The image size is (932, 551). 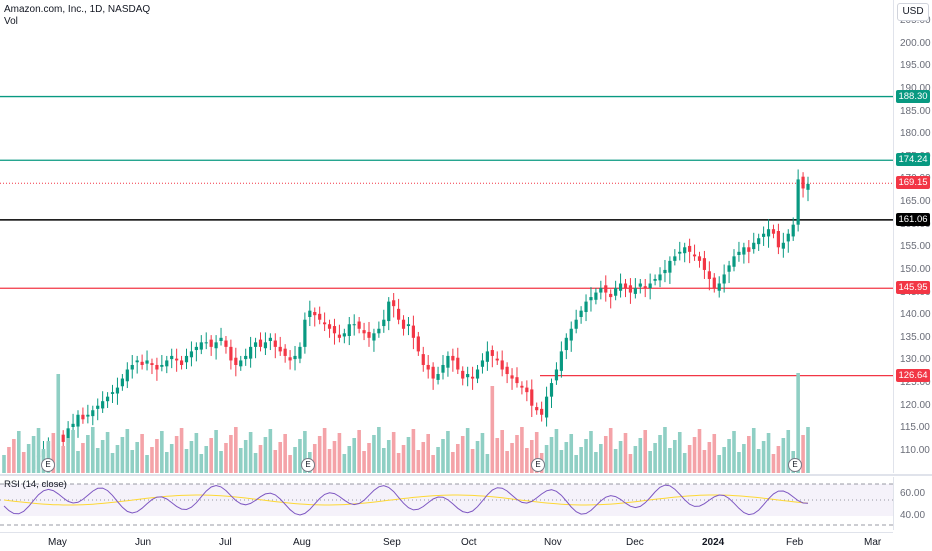 I want to click on price-tick: 140.00, so click(x=915, y=315).